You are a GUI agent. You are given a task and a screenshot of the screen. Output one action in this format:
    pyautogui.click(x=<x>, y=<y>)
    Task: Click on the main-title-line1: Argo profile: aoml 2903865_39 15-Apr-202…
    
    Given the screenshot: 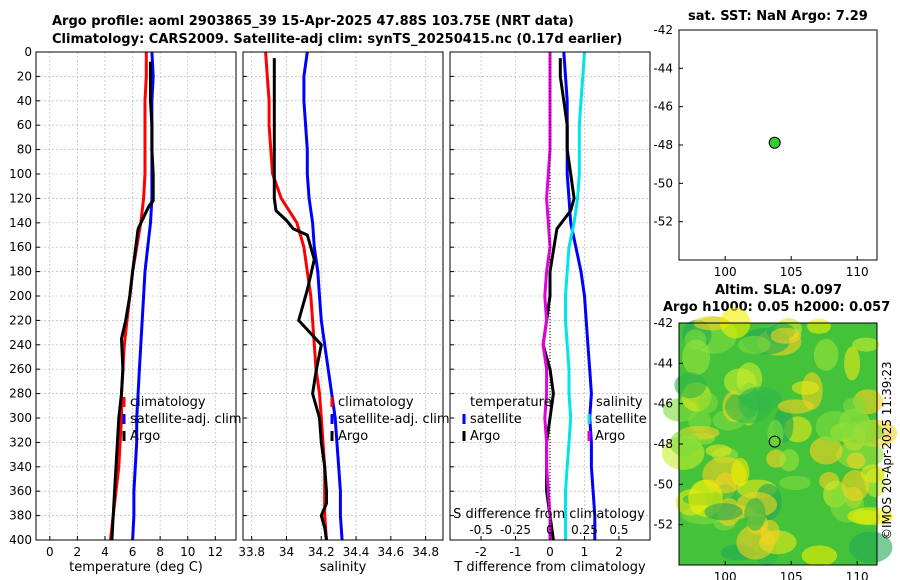 What is the action you would take?
    pyautogui.click(x=313, y=21)
    